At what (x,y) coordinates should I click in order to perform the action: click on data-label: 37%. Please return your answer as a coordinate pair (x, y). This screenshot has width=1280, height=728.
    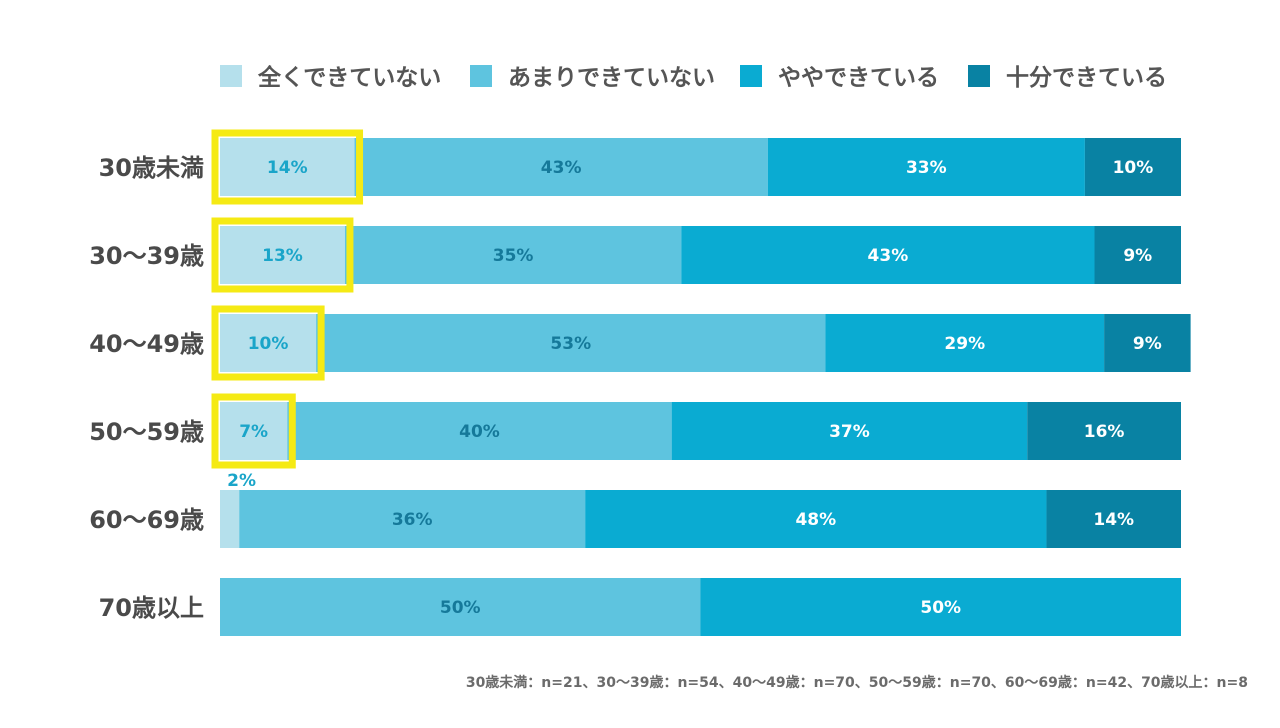
    Looking at the image, I should click on (849, 432).